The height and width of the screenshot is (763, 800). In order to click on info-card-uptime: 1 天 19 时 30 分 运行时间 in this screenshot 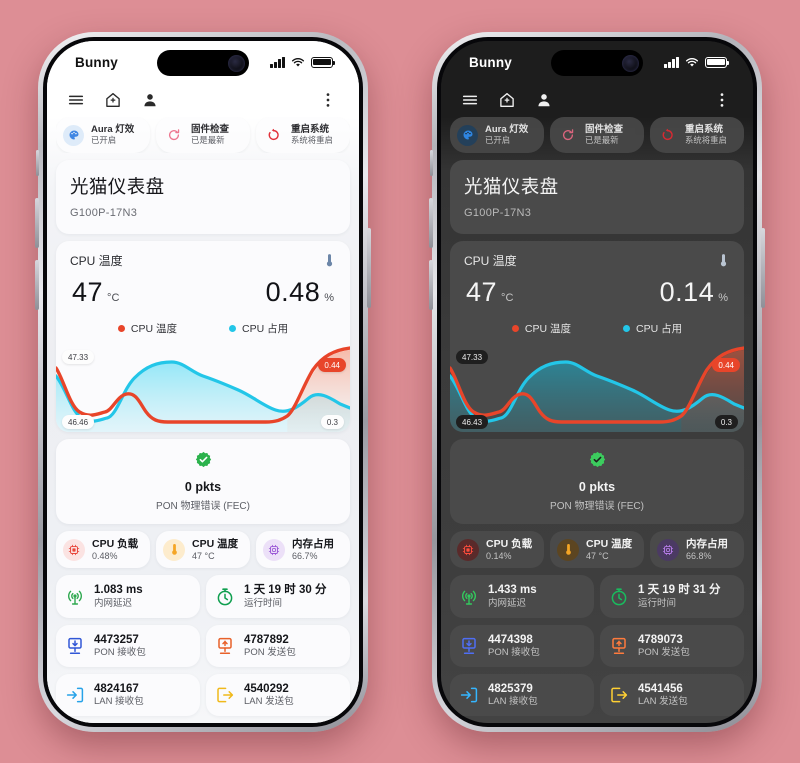, I will do `click(278, 596)`.